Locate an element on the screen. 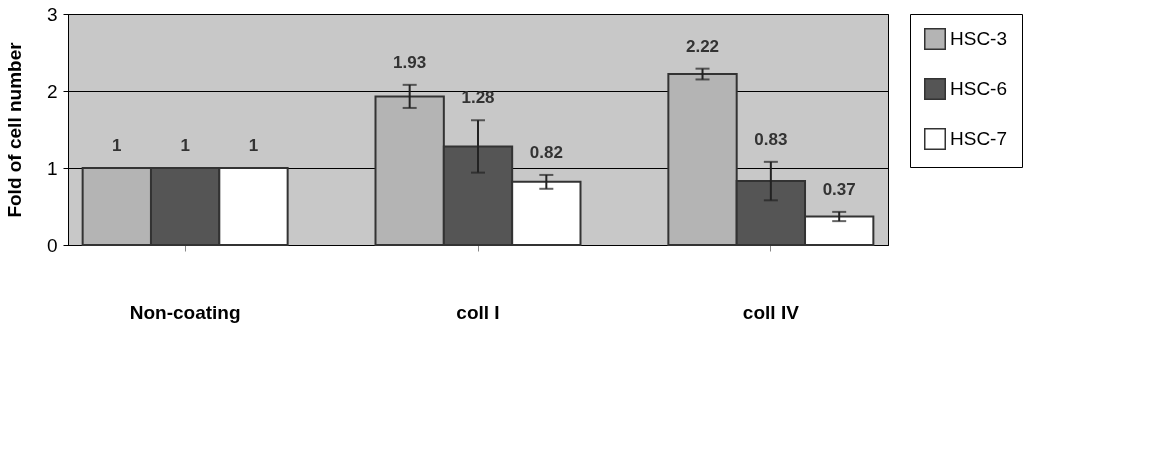 This screenshot has height=460, width=1176. data-label: 1.93 is located at coordinates (410, 62).